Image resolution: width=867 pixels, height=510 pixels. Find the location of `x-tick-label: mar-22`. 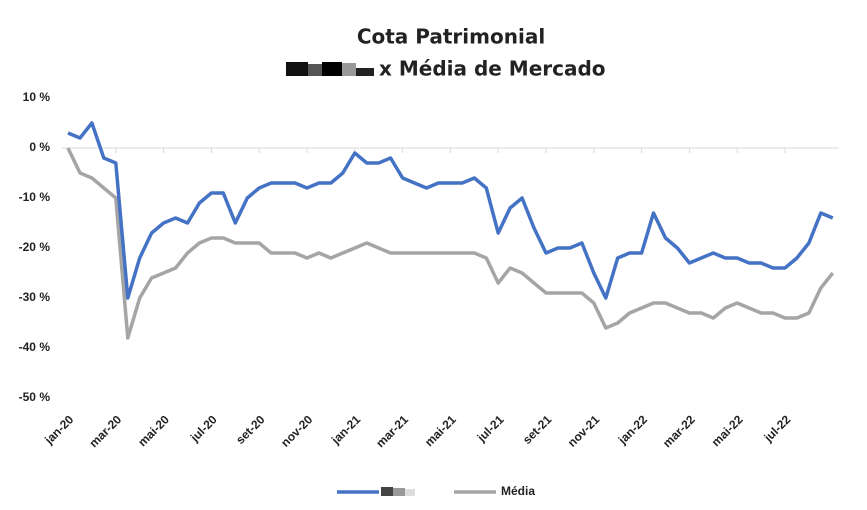

x-tick-label: mar-22 is located at coordinates (679, 431).